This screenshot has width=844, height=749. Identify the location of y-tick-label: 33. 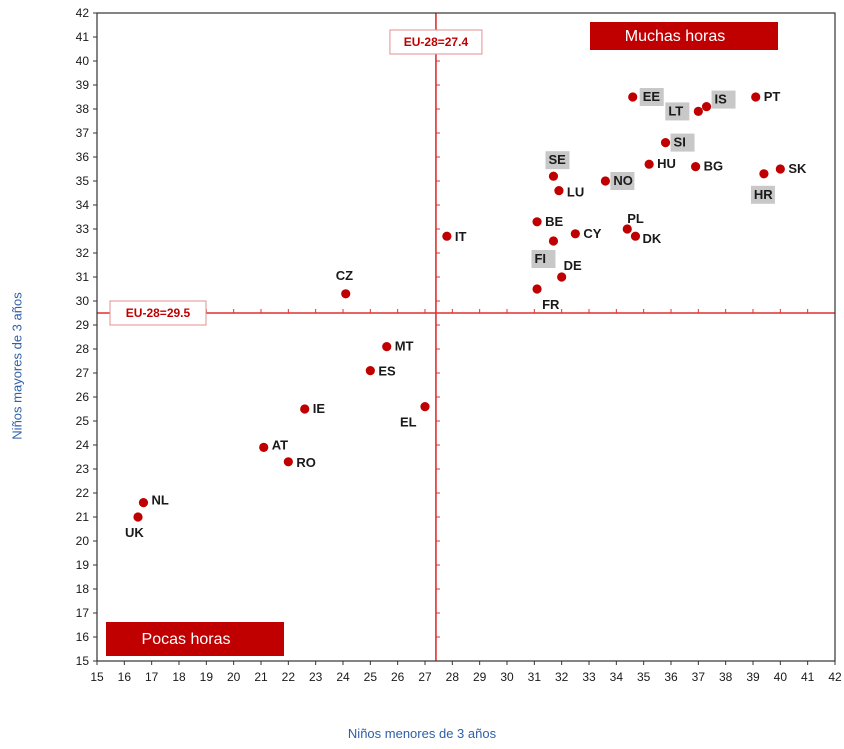
(83, 229).